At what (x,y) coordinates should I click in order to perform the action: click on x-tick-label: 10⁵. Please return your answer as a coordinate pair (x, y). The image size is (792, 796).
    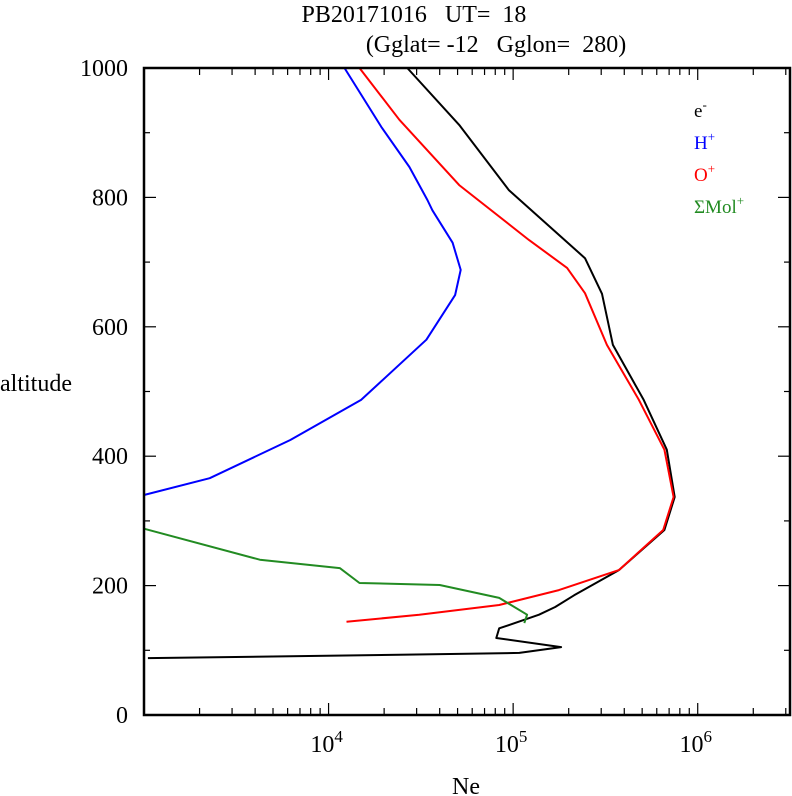
    Looking at the image, I should click on (511, 742).